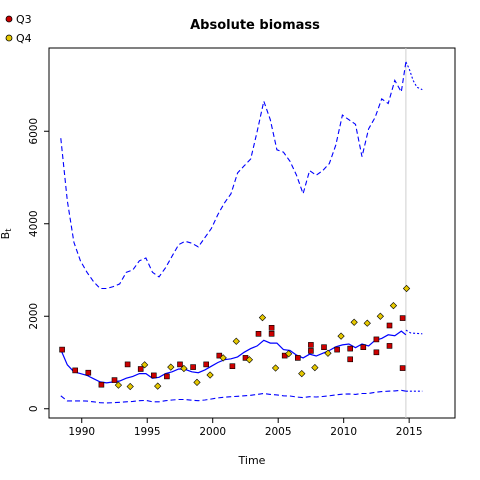  Describe the element at coordinates (233, 357) in the screenshot. I see `series-estimate-line` at that location.